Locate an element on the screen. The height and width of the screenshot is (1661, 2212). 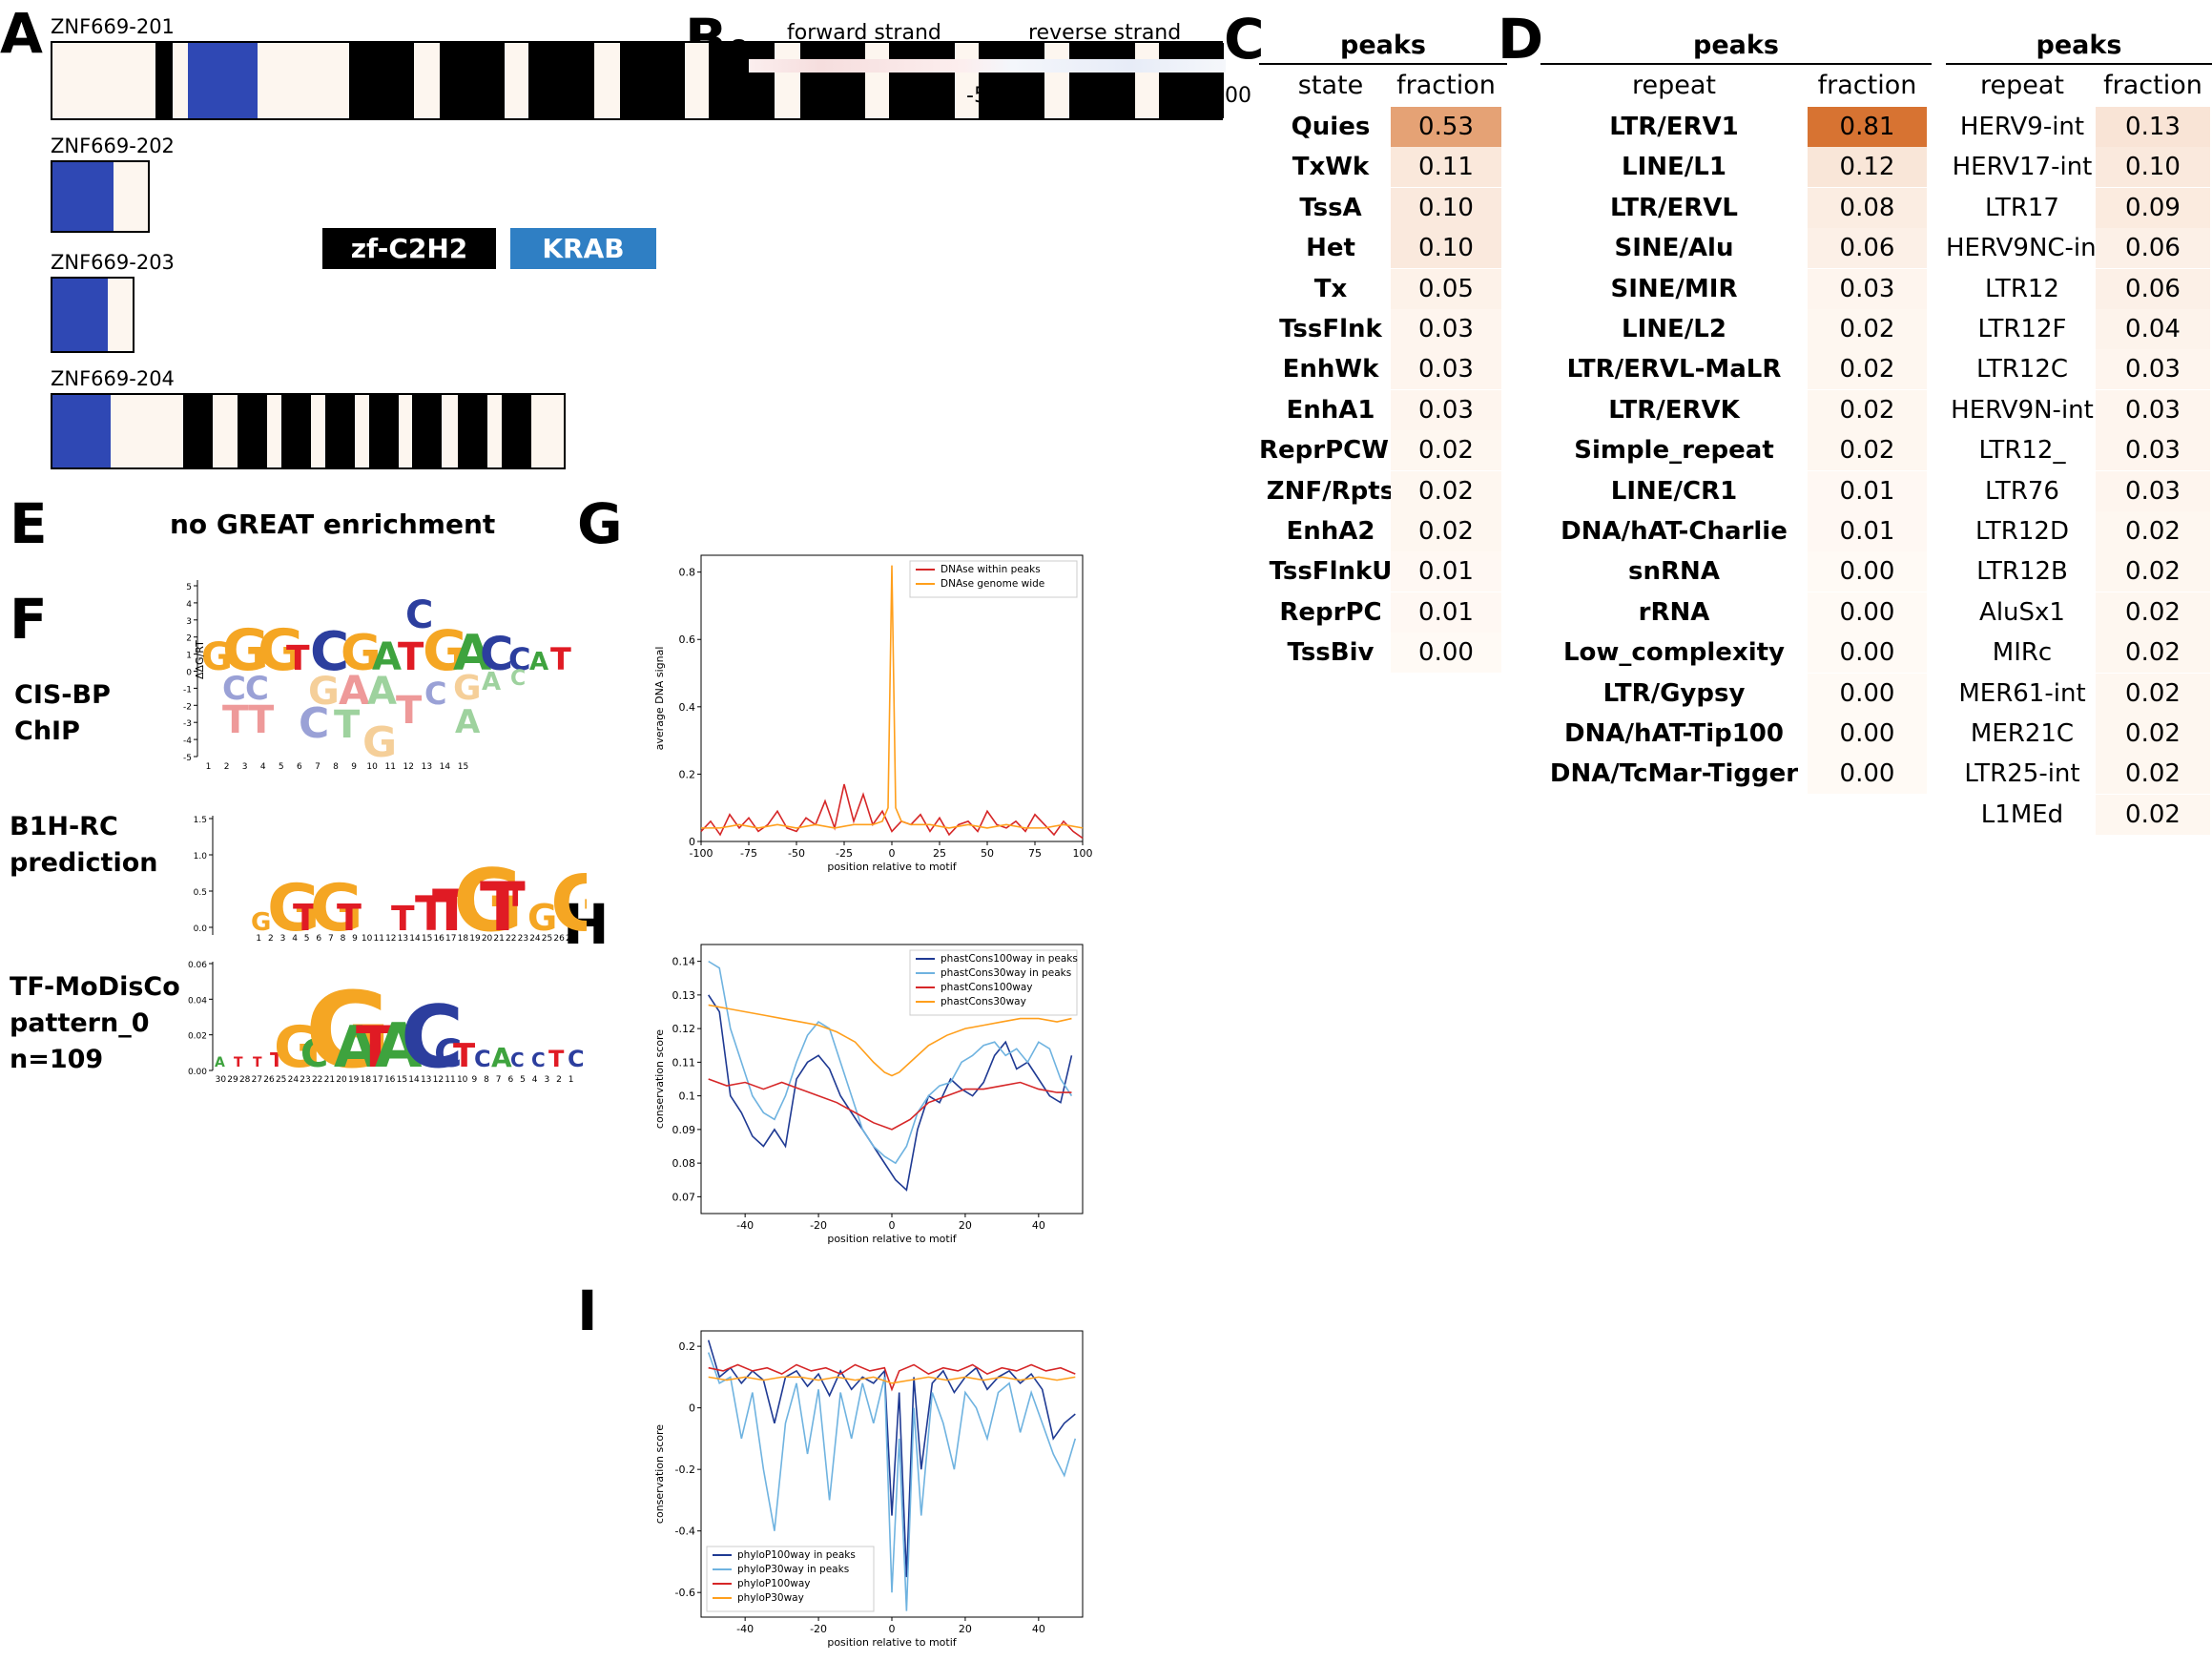
logo-xtick-label: 16 is located at coordinates (438, 939).